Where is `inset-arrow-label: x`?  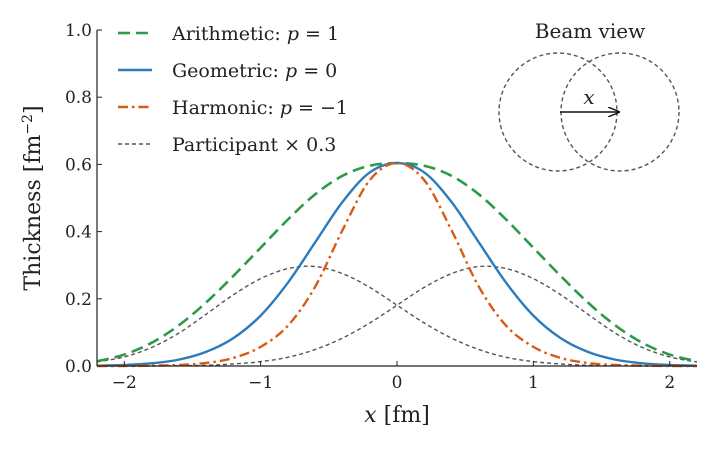
inset-arrow-label: x is located at coordinates (588, 97).